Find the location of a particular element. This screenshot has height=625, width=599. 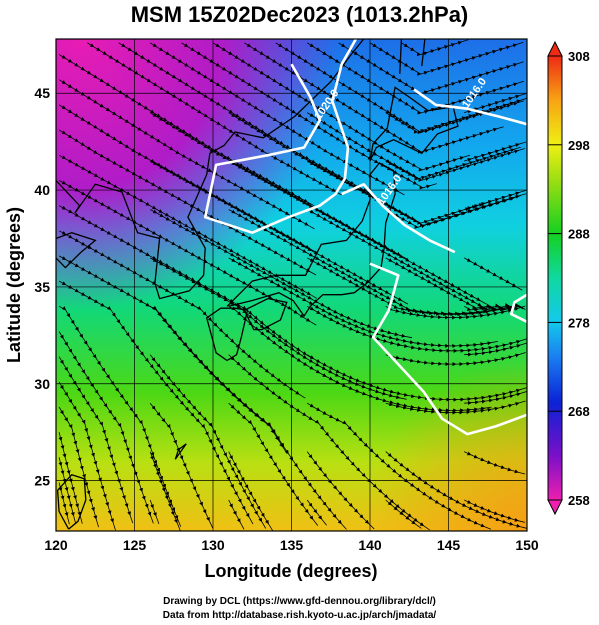

latitude-axis: 25 30 35 40 45 is located at coordinates (42, 286).